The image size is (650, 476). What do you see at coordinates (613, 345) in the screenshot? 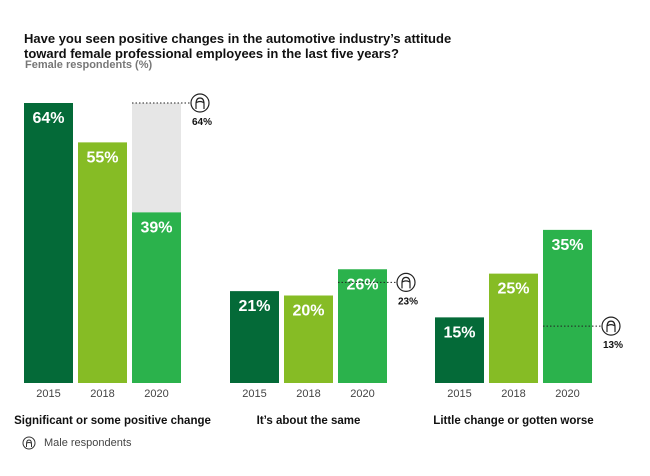
I see `male-value-label: 13%` at bounding box center [613, 345].